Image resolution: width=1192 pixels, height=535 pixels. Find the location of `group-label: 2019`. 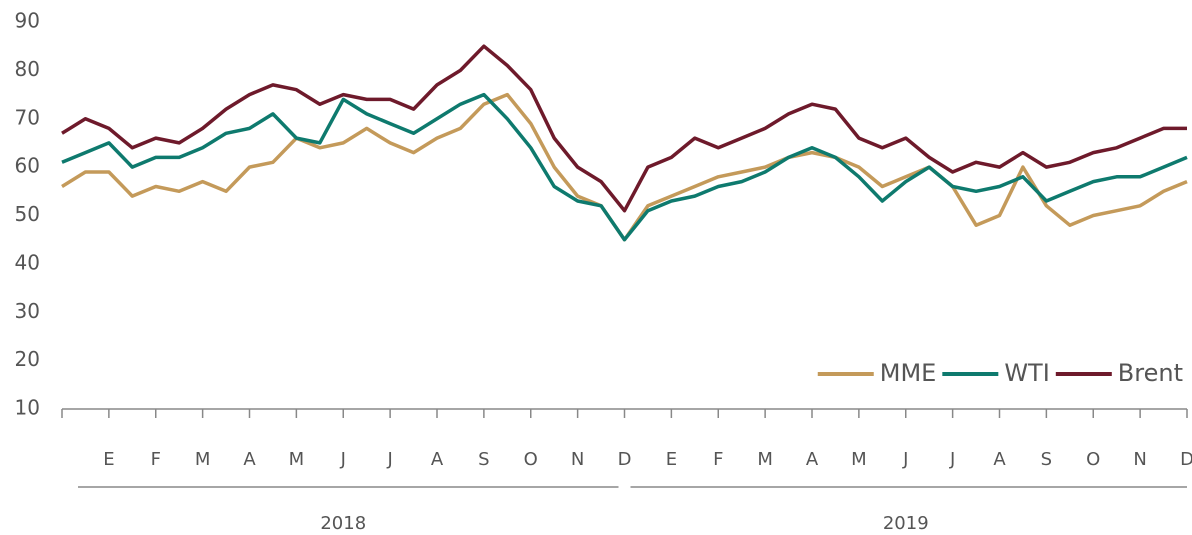

group-label: 2019 is located at coordinates (906, 523).